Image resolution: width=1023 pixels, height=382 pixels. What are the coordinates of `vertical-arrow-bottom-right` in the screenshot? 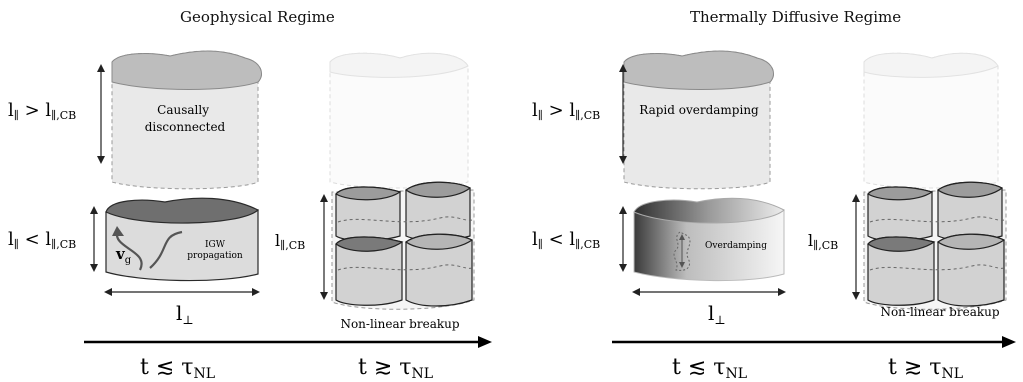 It's located at (623, 239).